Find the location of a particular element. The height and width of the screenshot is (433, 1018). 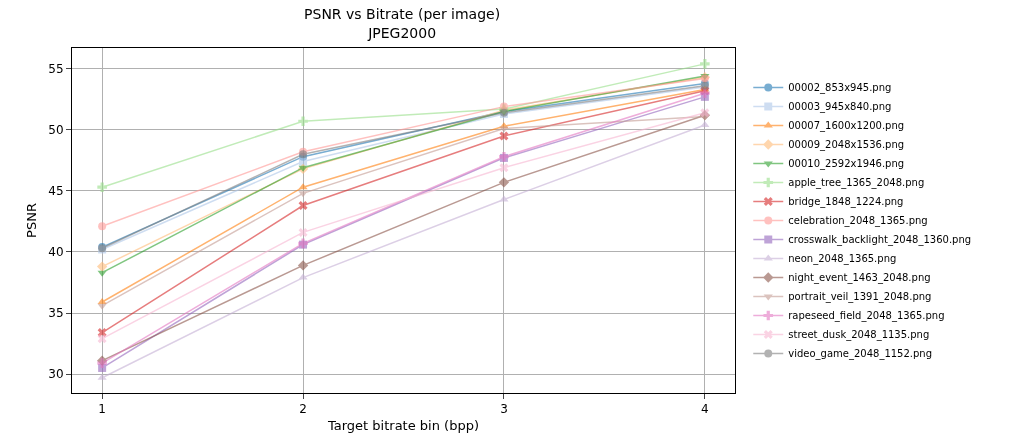

legend-label: portrait_veil_1391_2048.png is located at coordinates (860, 297).